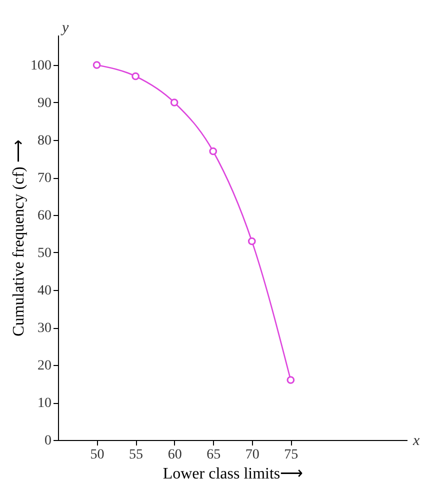 The width and height of the screenshot is (440, 491). What do you see at coordinates (233, 474) in the screenshot?
I see `x-axis-title: Lower class limits⟶` at bounding box center [233, 474].